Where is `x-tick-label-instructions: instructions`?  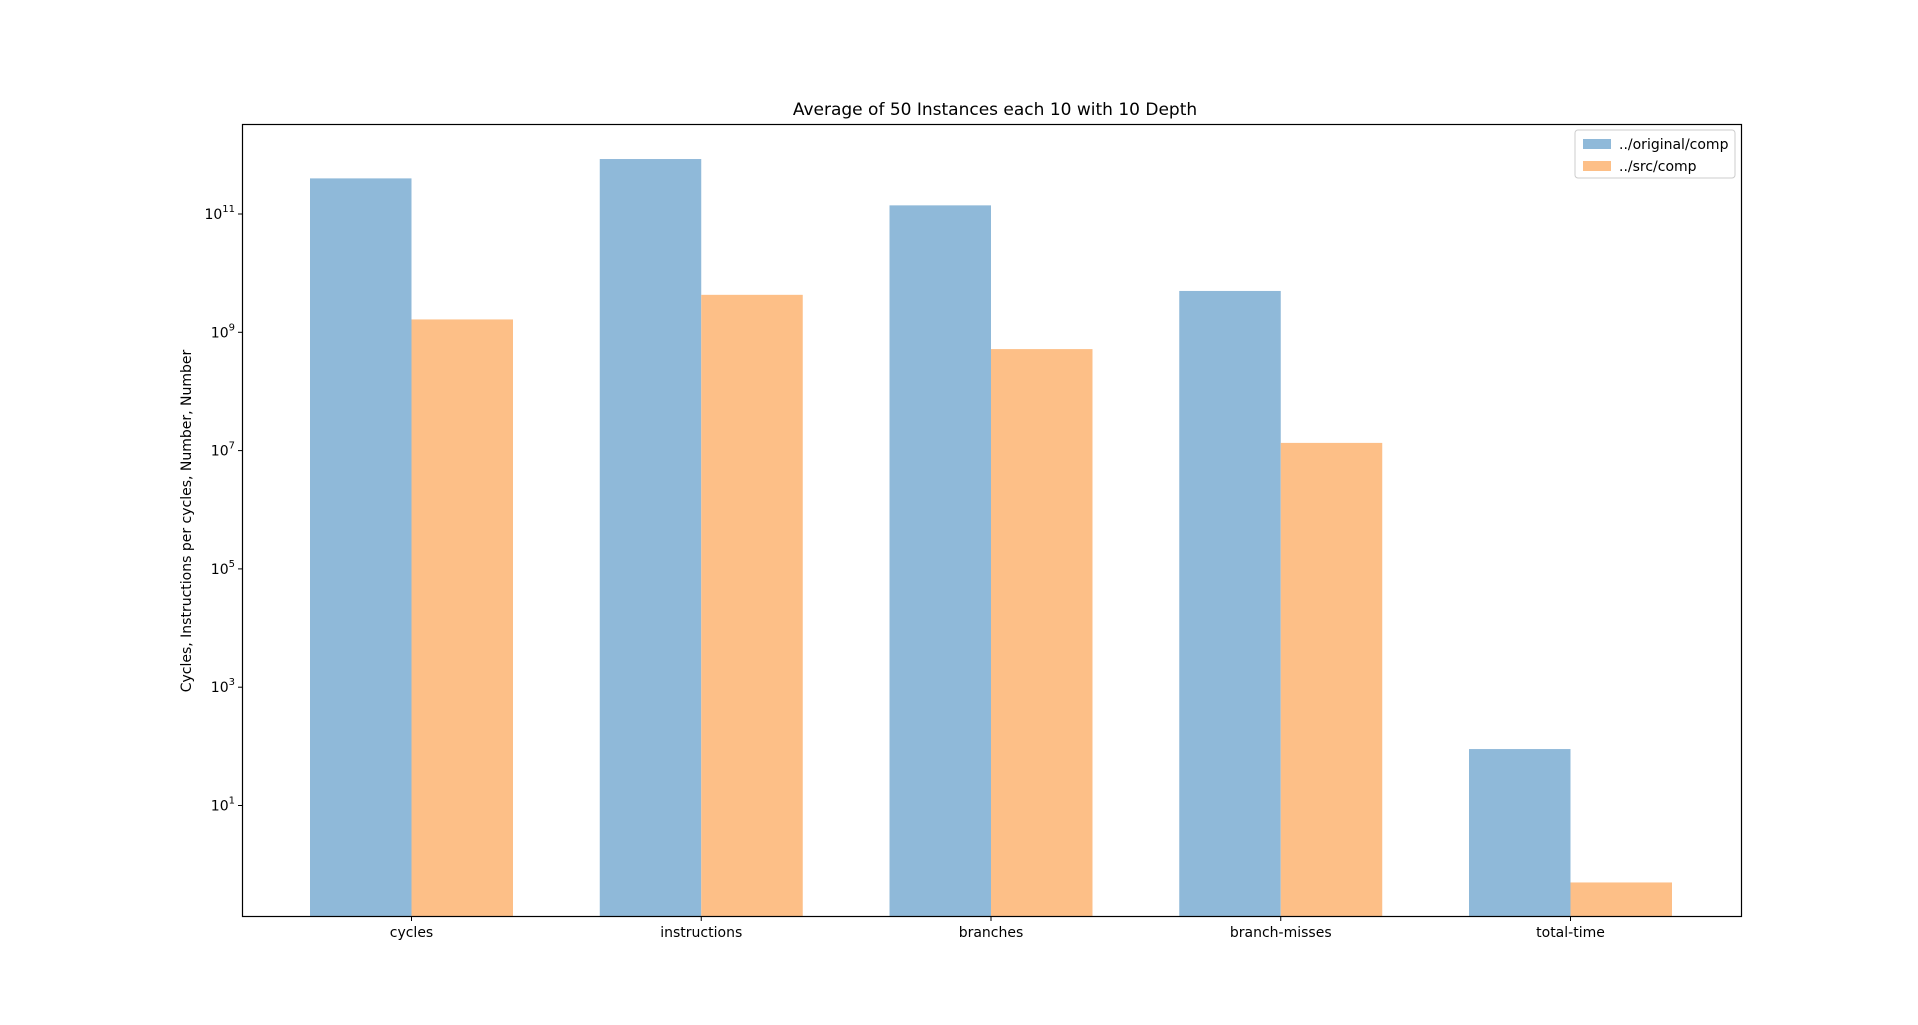
x-tick-label-instructions: instructions is located at coordinates (701, 933).